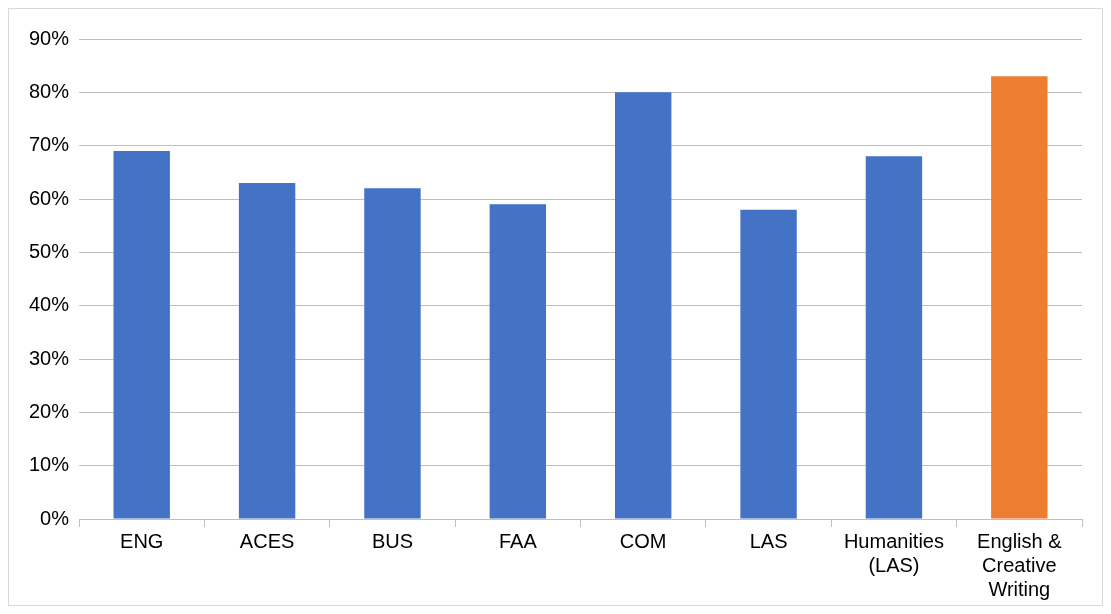 Image resolution: width=1111 pixels, height=614 pixels. I want to click on x-tick-label: FAA, so click(518, 540).